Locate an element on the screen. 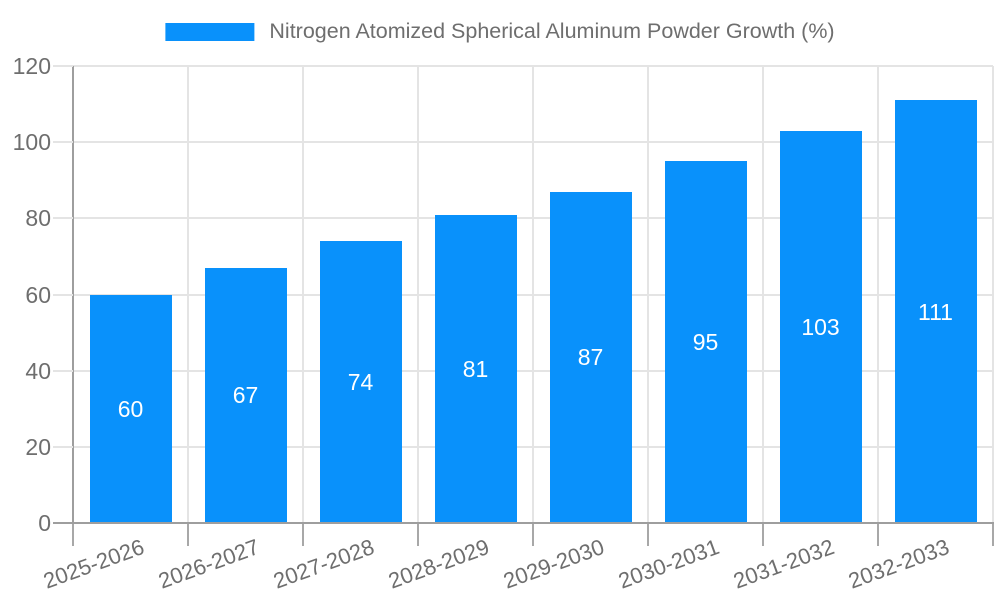  bar-value-label: 74 is located at coordinates (360, 382).